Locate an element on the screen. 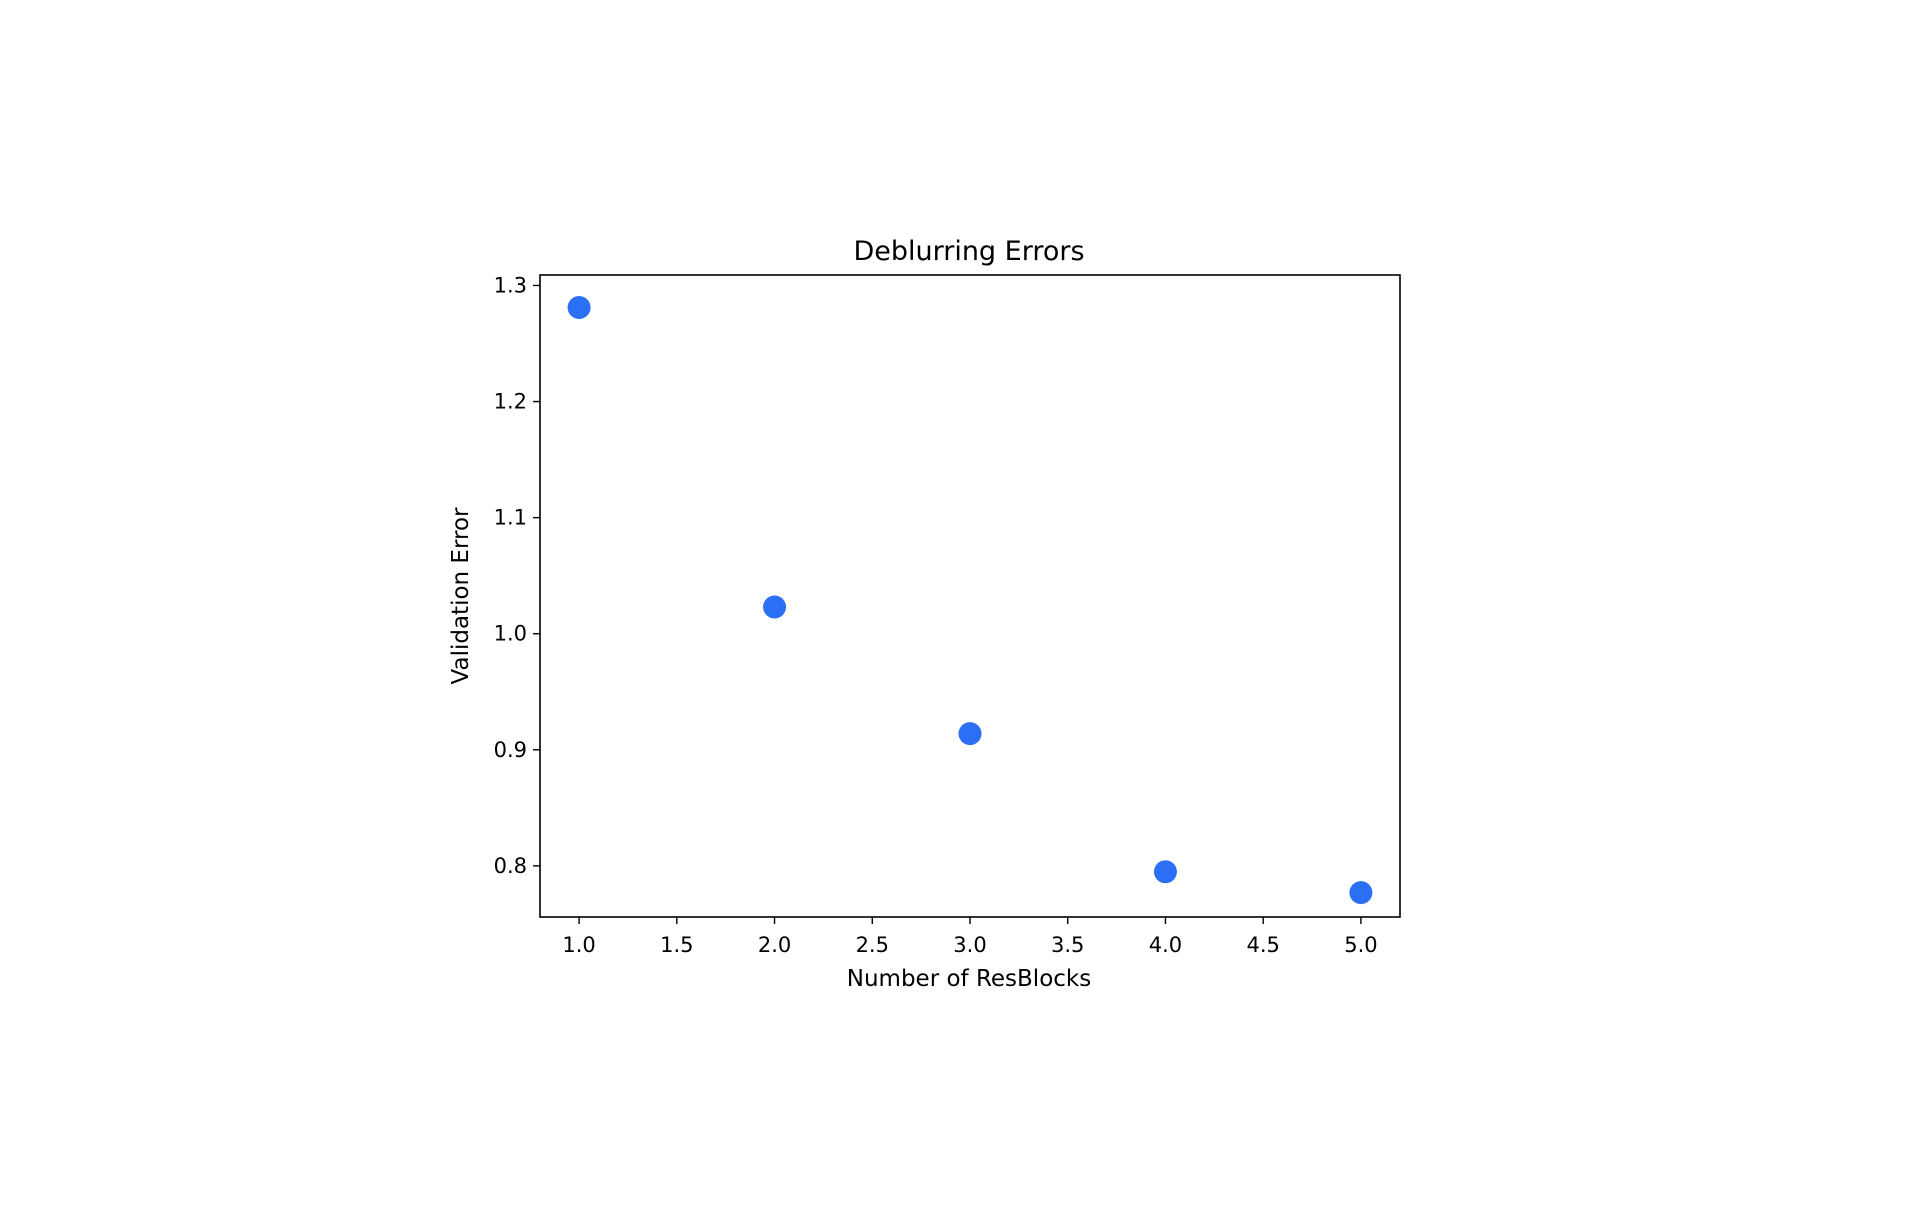 This screenshot has width=1920, height=1205. x-tick-label: 3.5 is located at coordinates (1067, 945).